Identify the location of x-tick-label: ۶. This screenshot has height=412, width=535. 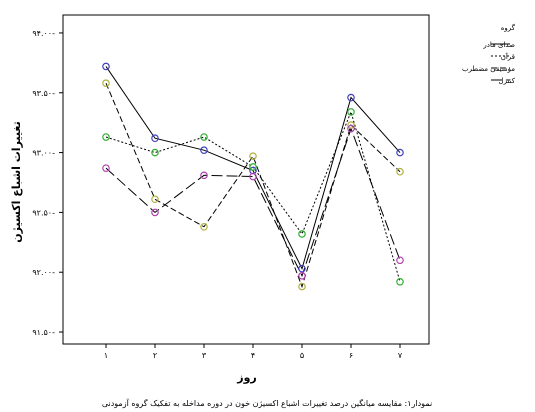
(351, 355).